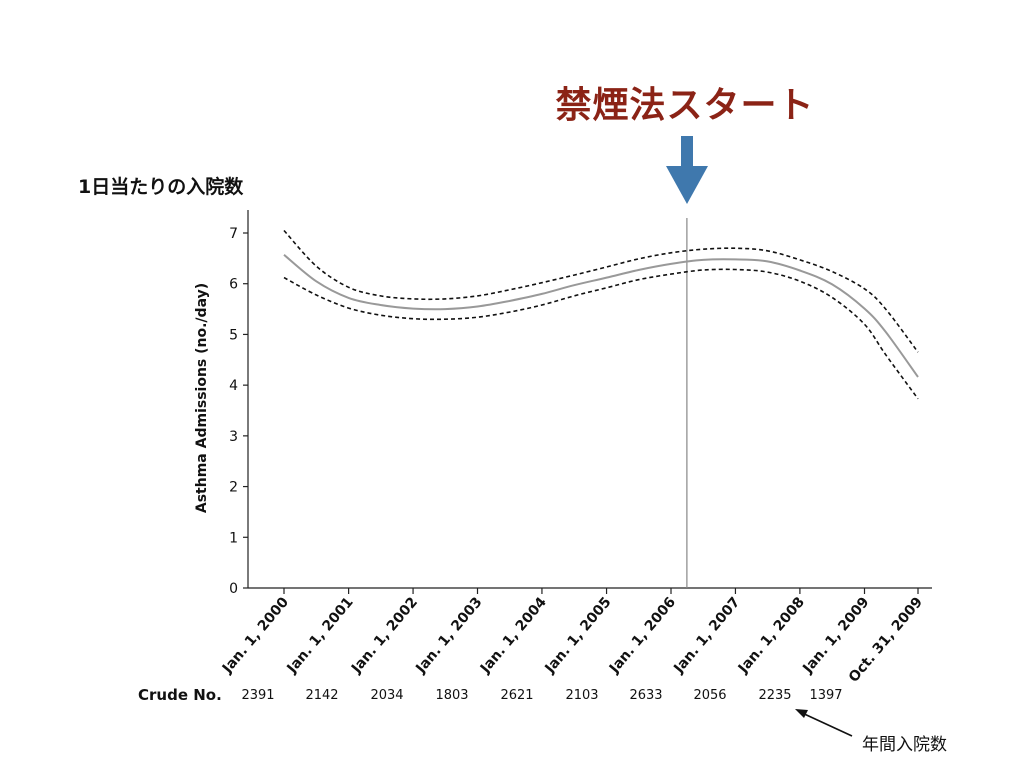 The width and height of the screenshot is (1024, 768). Describe the element at coordinates (233, 589) in the screenshot. I see `y-tick-label: 0` at that location.